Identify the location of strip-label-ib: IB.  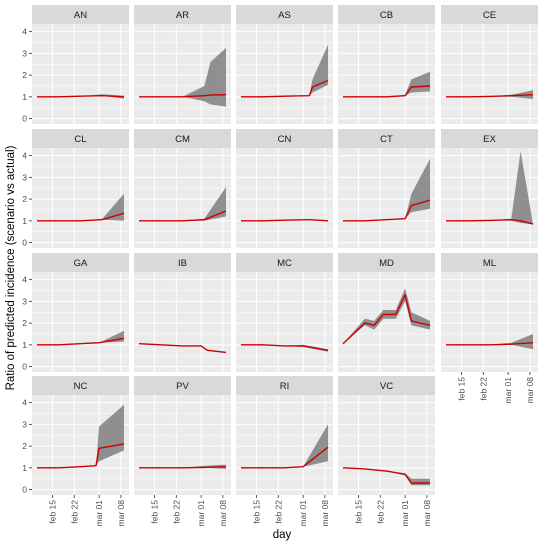
(182, 263).